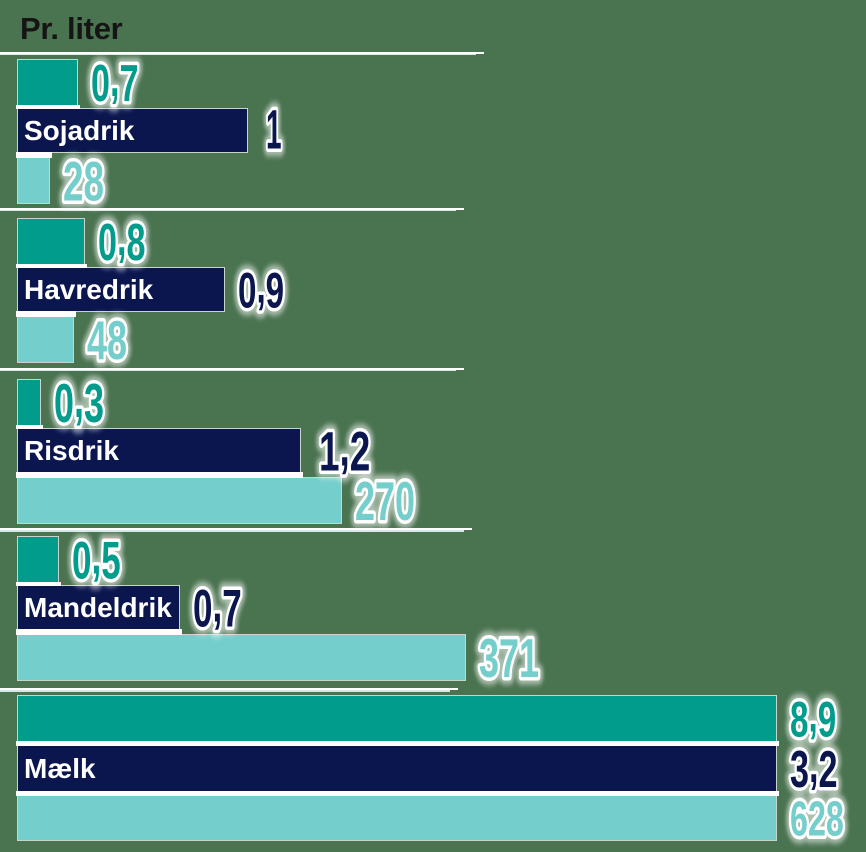  Describe the element at coordinates (817, 819) in the screenshot. I see `svg-text: 628` at that location.